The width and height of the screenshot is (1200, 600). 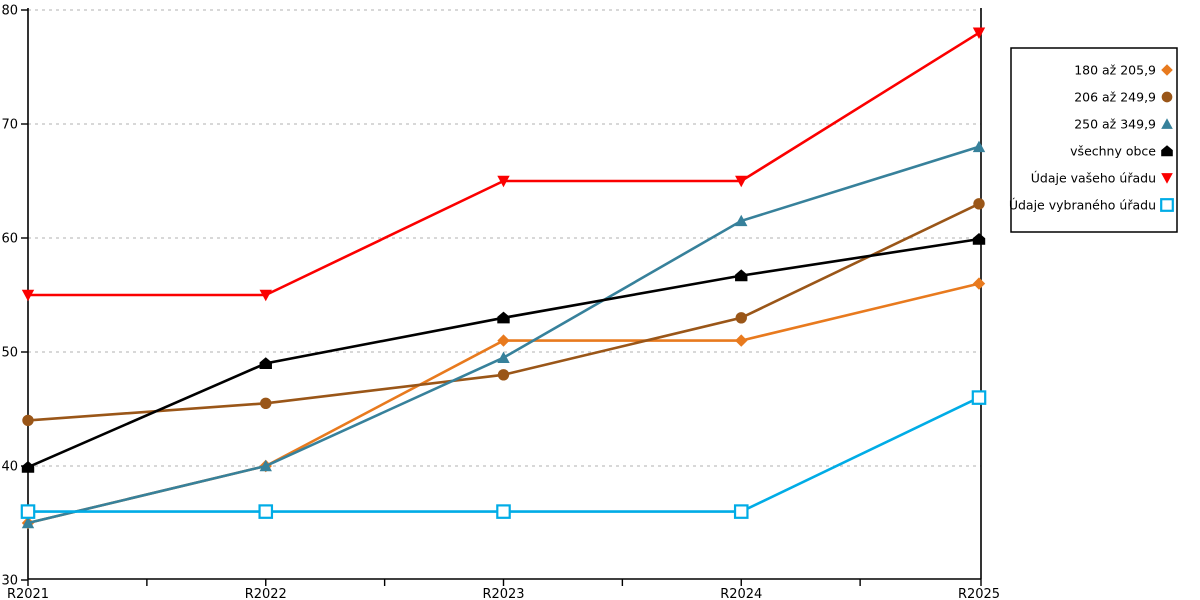 I want to click on legend-label: 206 až 249,9, so click(x=1115, y=97).